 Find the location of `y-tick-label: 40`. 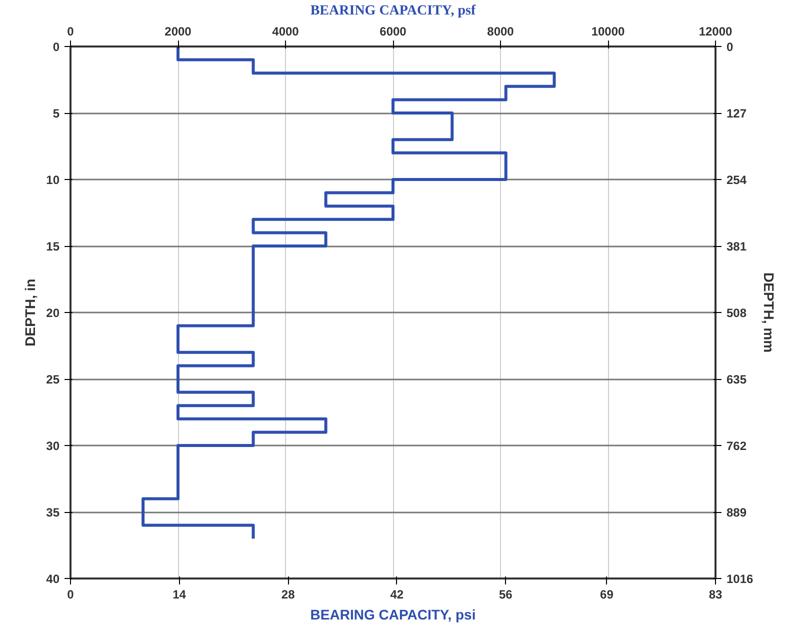

y-tick-label: 40 is located at coordinates (53, 579).